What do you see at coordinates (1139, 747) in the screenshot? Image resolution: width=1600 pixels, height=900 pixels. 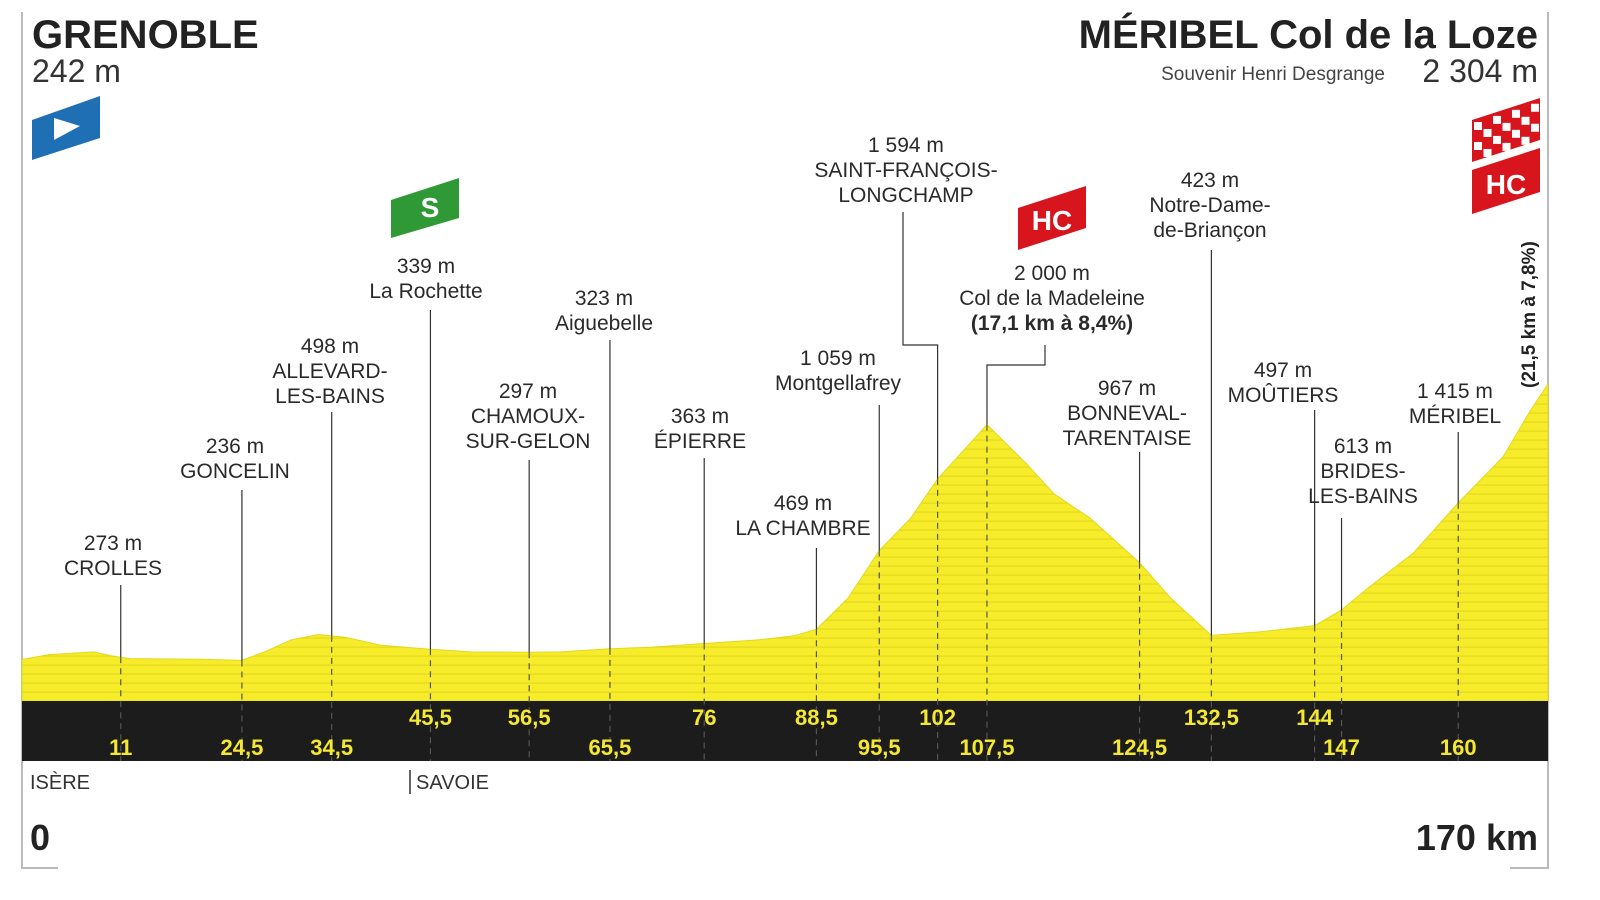 I see `km-label: 124,5` at bounding box center [1139, 747].